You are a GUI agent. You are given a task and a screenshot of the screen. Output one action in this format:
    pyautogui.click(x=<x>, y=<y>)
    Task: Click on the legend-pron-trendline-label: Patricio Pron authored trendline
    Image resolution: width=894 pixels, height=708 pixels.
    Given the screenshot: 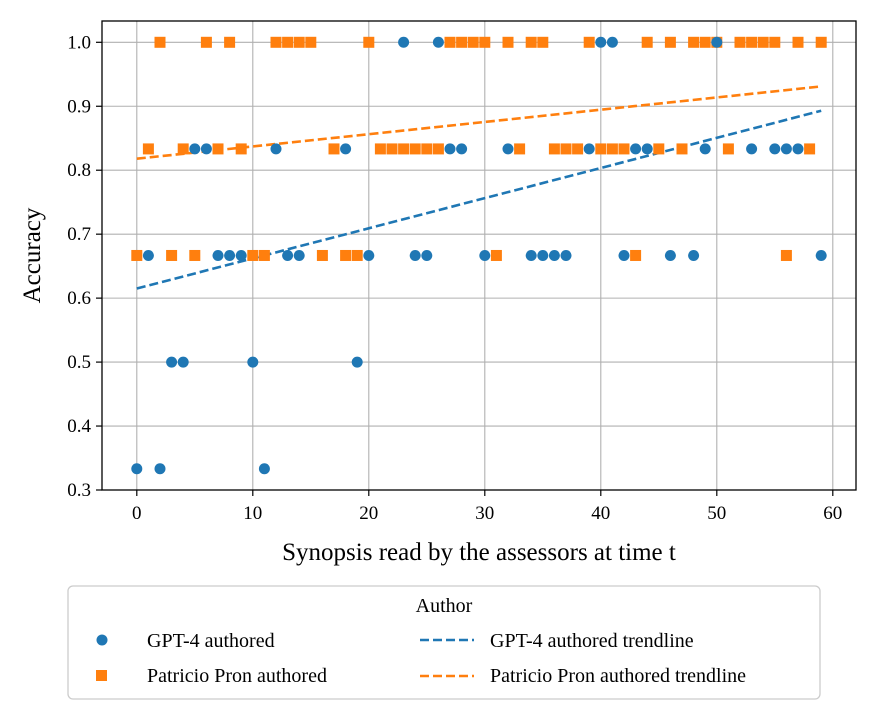 What is the action you would take?
    pyautogui.click(x=618, y=676)
    